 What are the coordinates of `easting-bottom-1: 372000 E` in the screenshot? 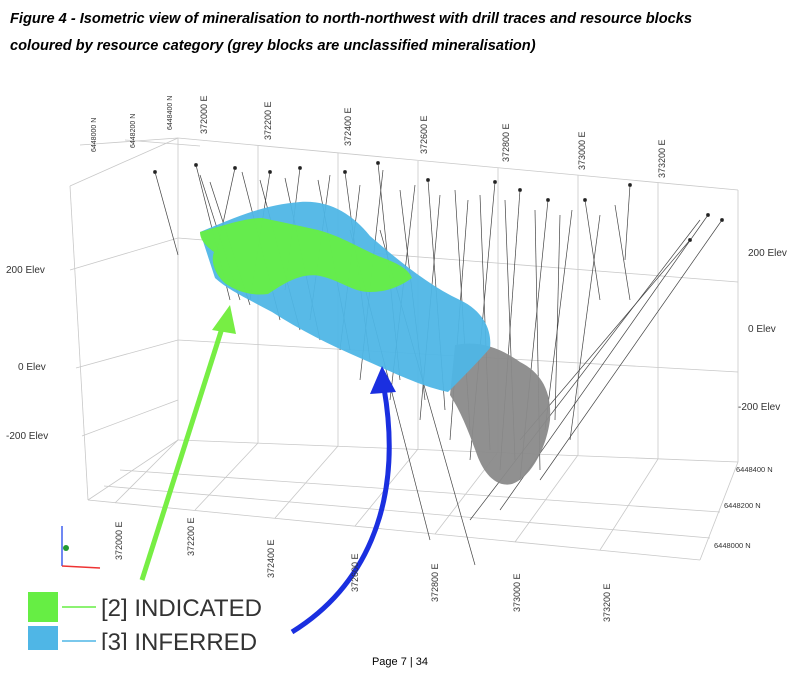 It's located at (119, 540).